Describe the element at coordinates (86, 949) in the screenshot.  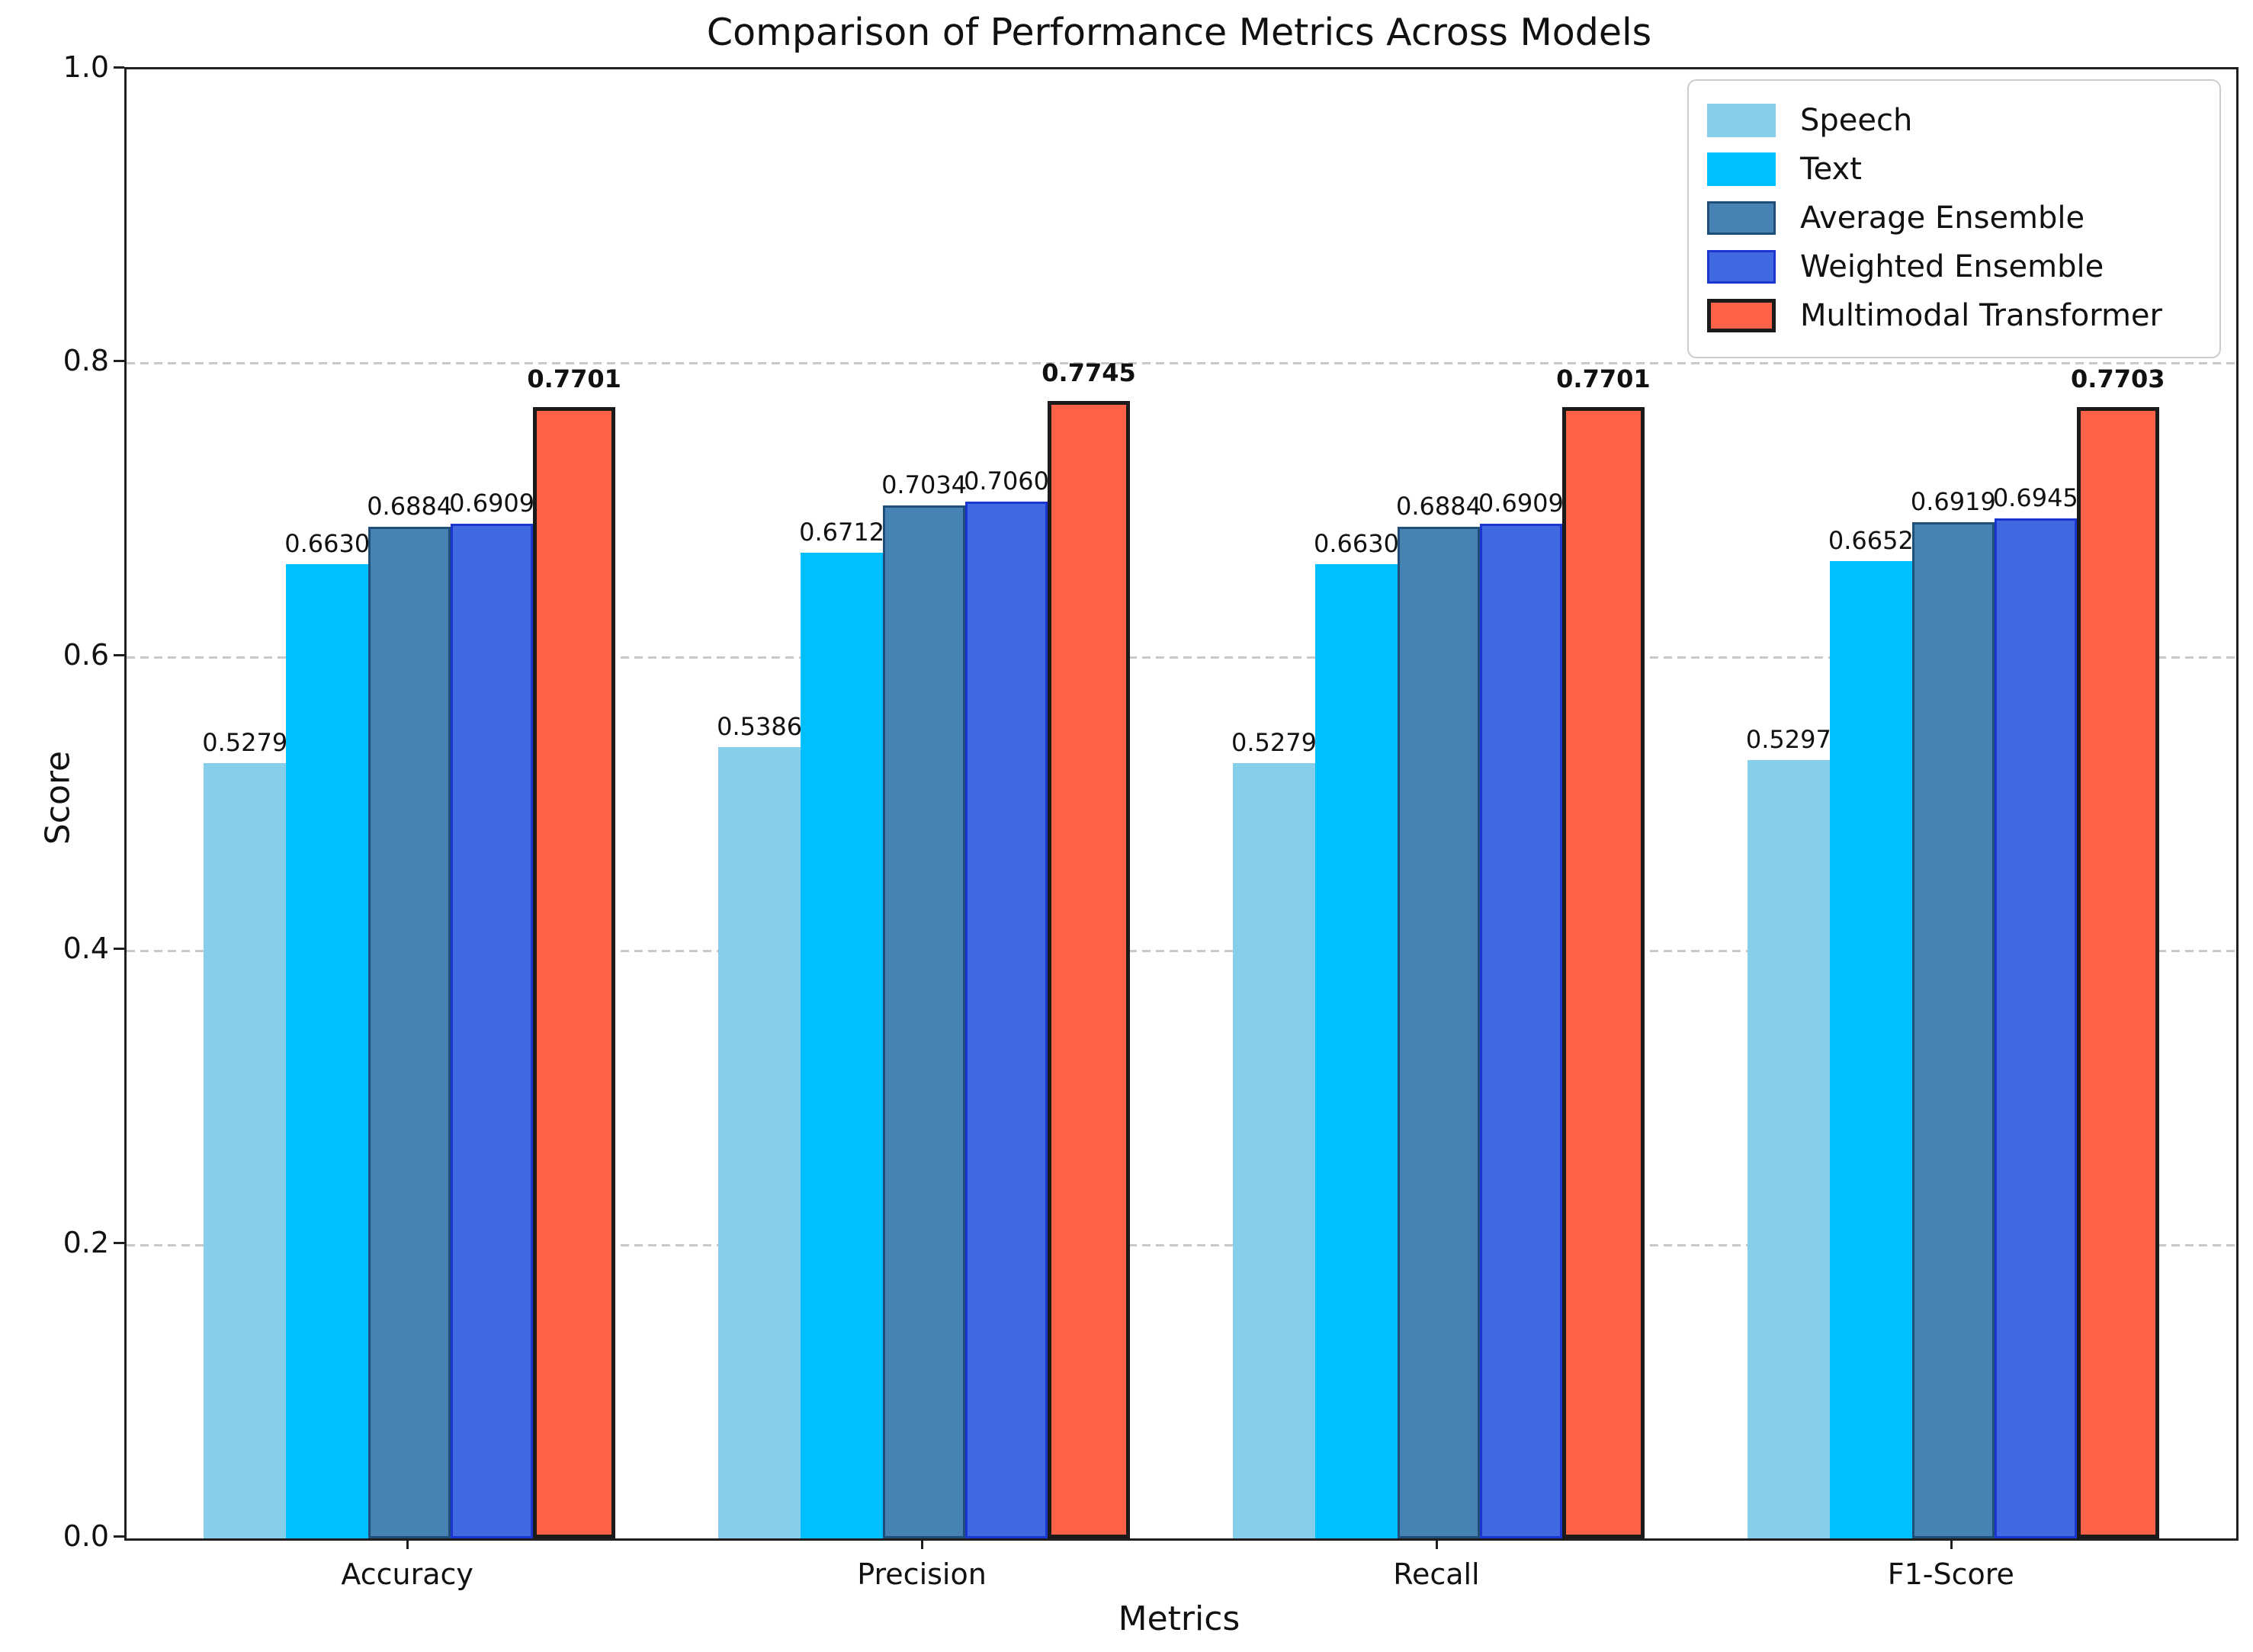
I see `y-tick-label: 0.4` at that location.